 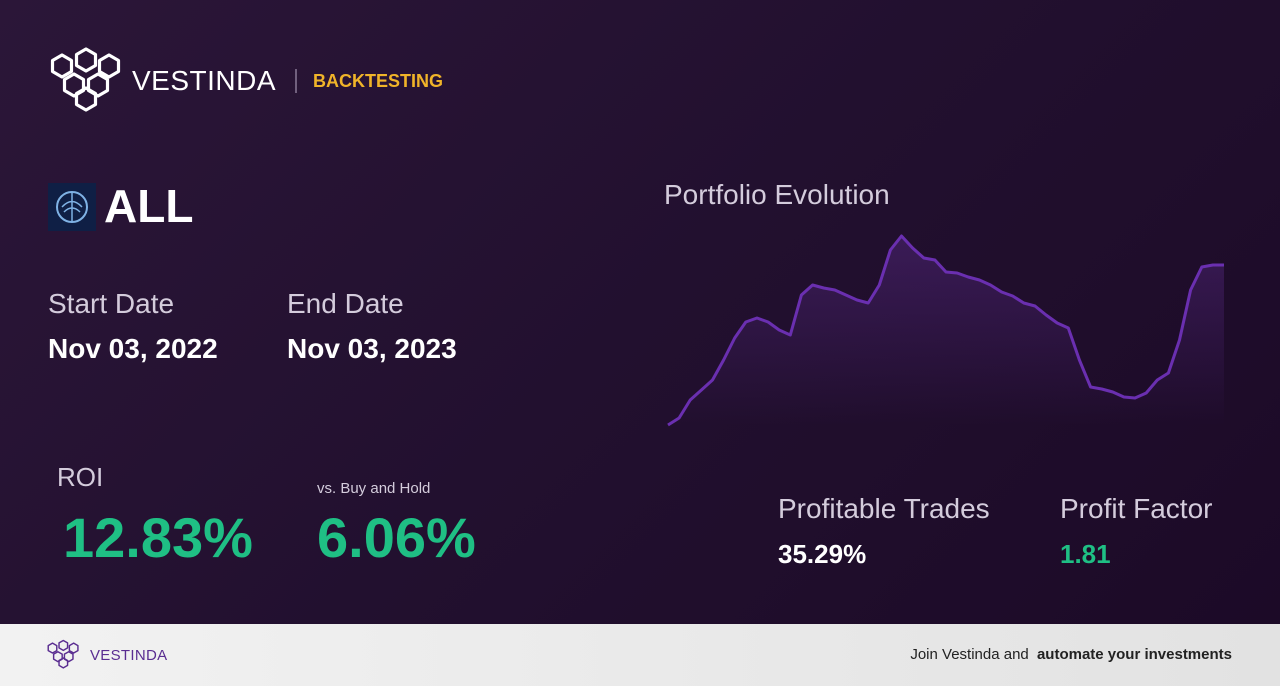 What do you see at coordinates (777, 194) in the screenshot?
I see `chart-title: Portfolio Evolution` at bounding box center [777, 194].